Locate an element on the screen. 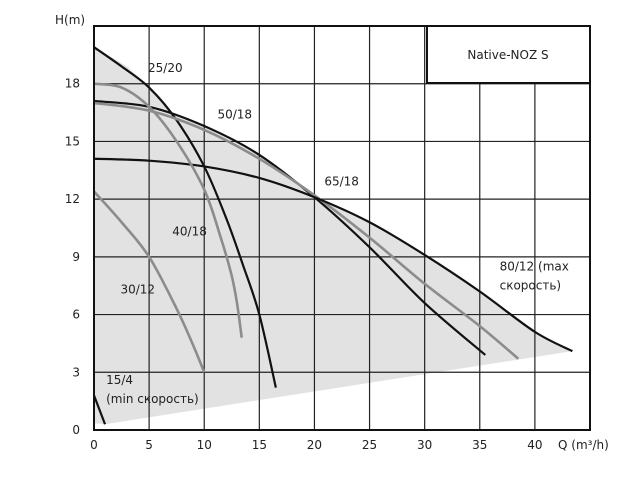  chart-title: Native-NOZ S is located at coordinates (507, 55).